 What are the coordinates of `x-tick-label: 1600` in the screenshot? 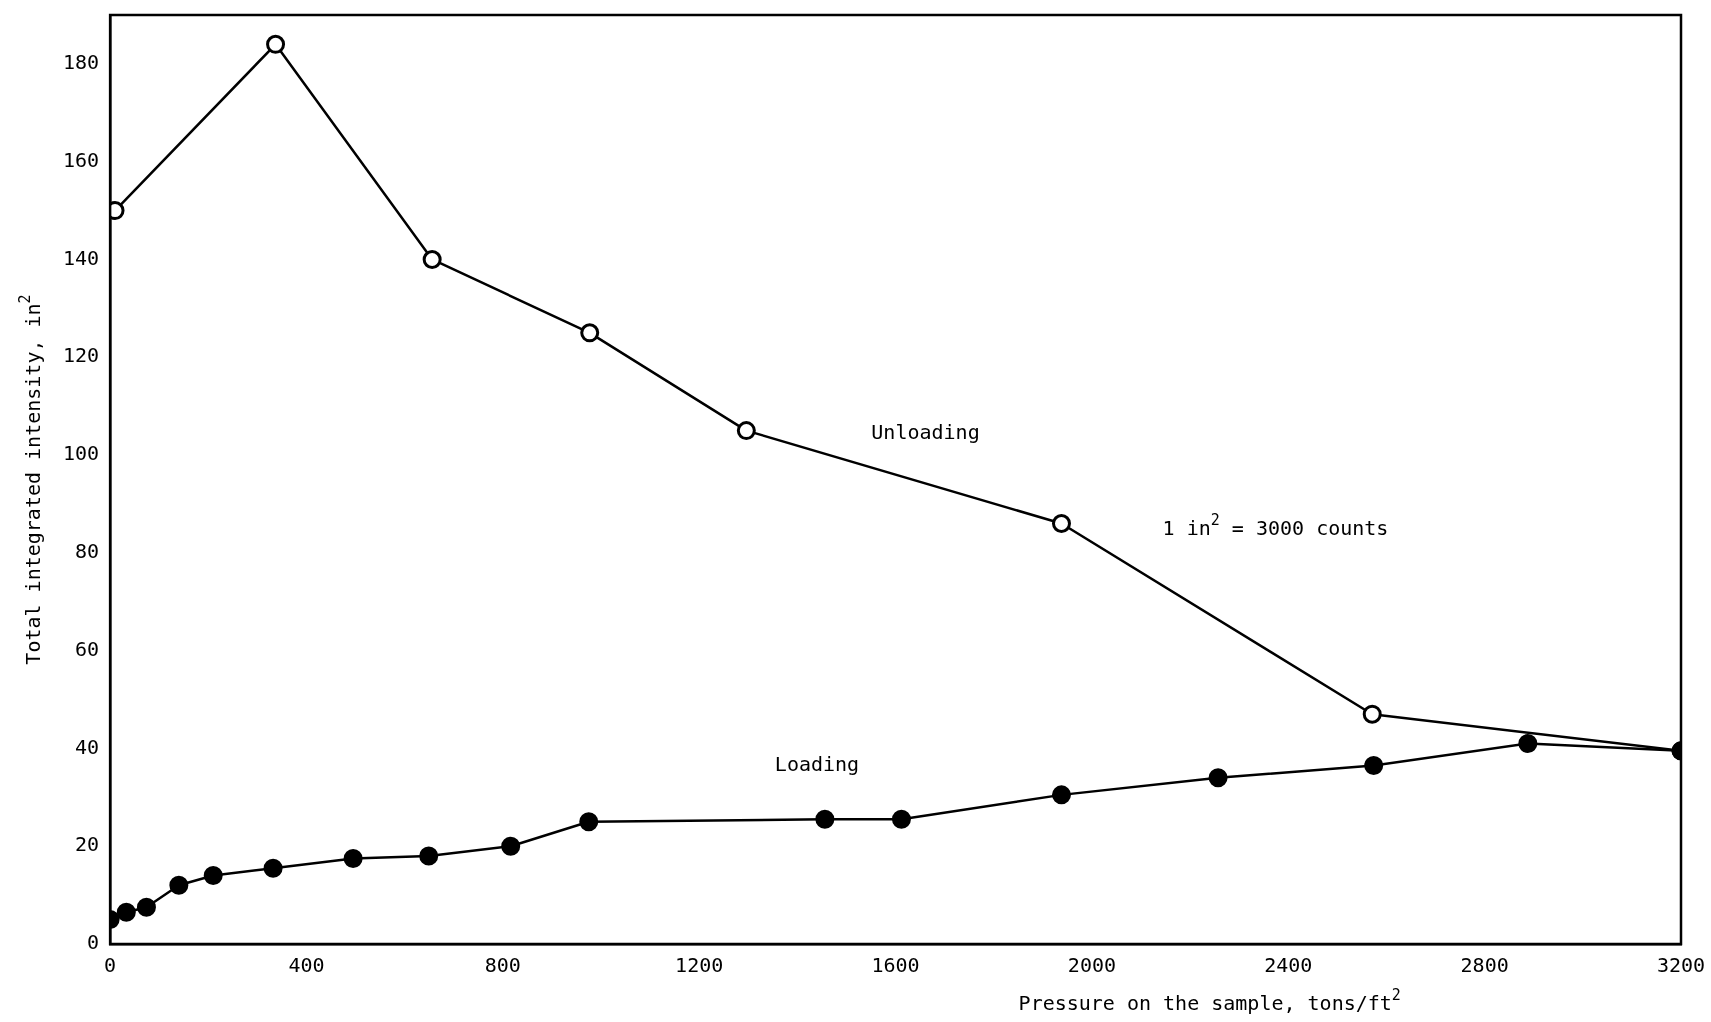 It's located at (895, 965).